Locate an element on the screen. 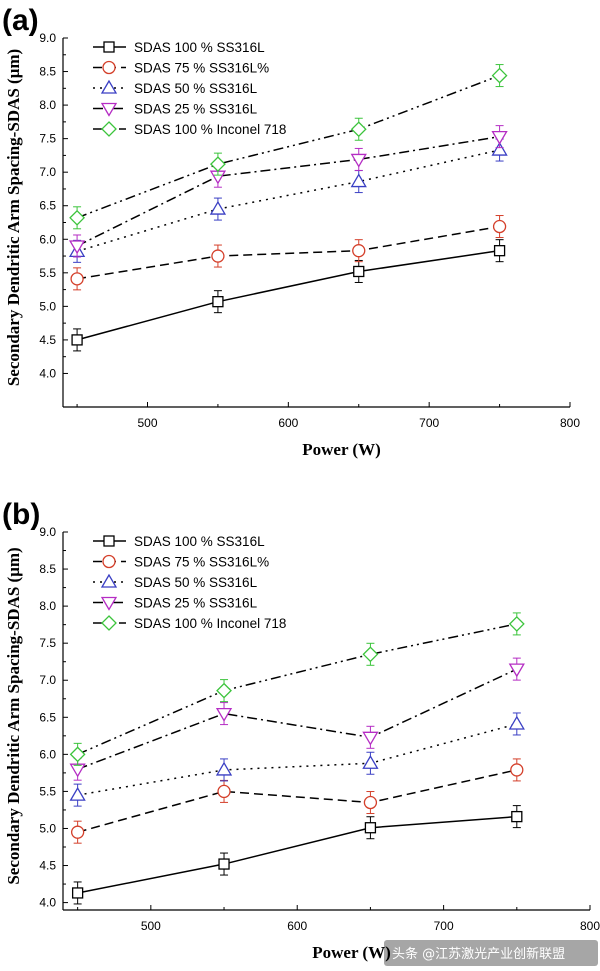  y-tick-label: 7.5 is located at coordinates (47, 139).